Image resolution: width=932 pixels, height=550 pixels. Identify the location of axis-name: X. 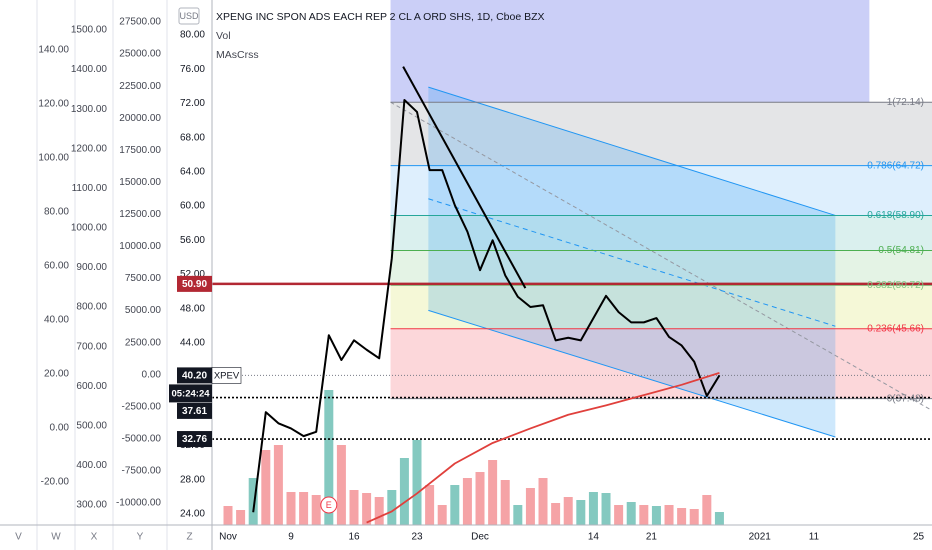
(94, 537).